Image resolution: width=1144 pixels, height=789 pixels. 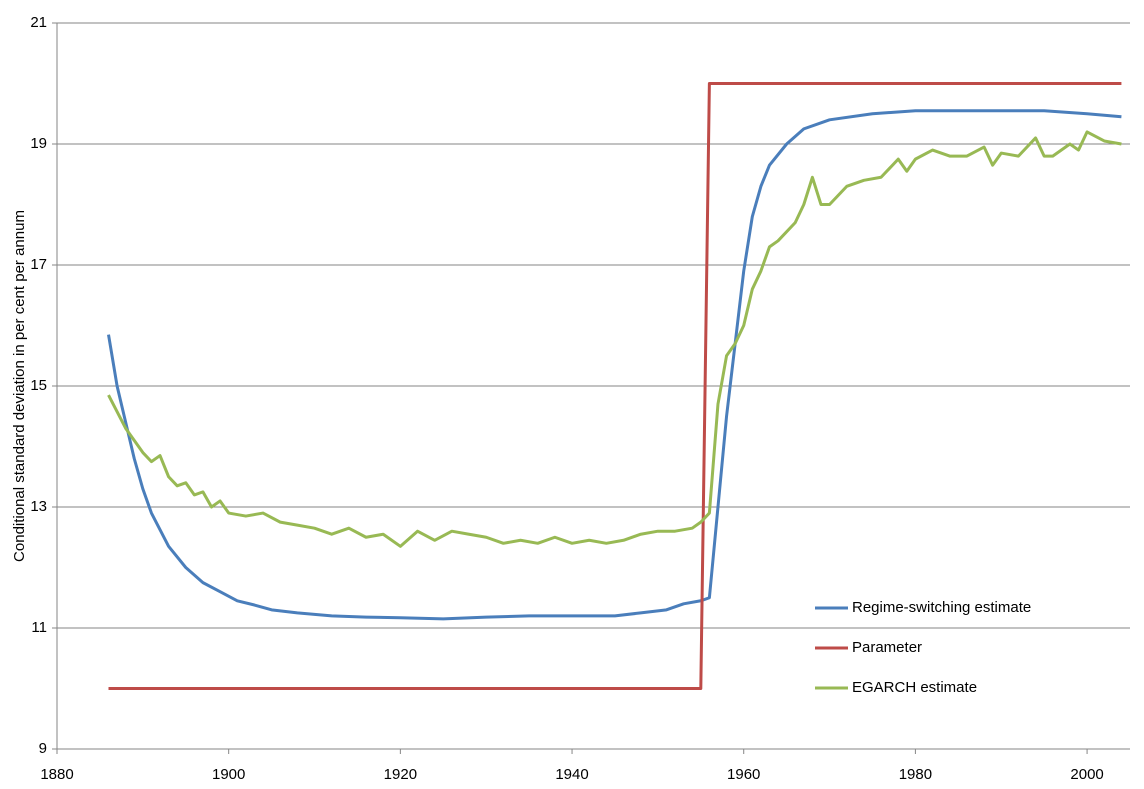 What do you see at coordinates (38, 22) in the screenshot?
I see `y-tick-label: 21` at bounding box center [38, 22].